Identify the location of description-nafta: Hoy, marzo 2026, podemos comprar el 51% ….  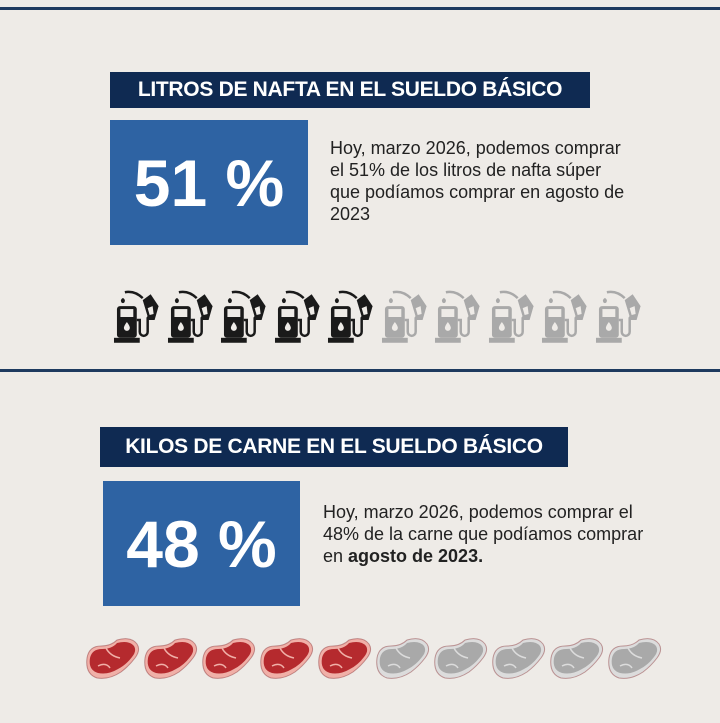
(477, 181).